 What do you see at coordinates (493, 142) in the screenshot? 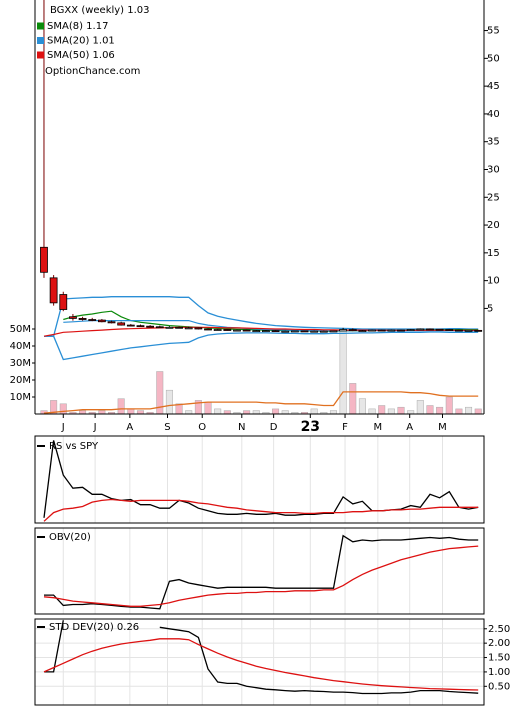
I see `y-tick-label: 35` at bounding box center [493, 142].